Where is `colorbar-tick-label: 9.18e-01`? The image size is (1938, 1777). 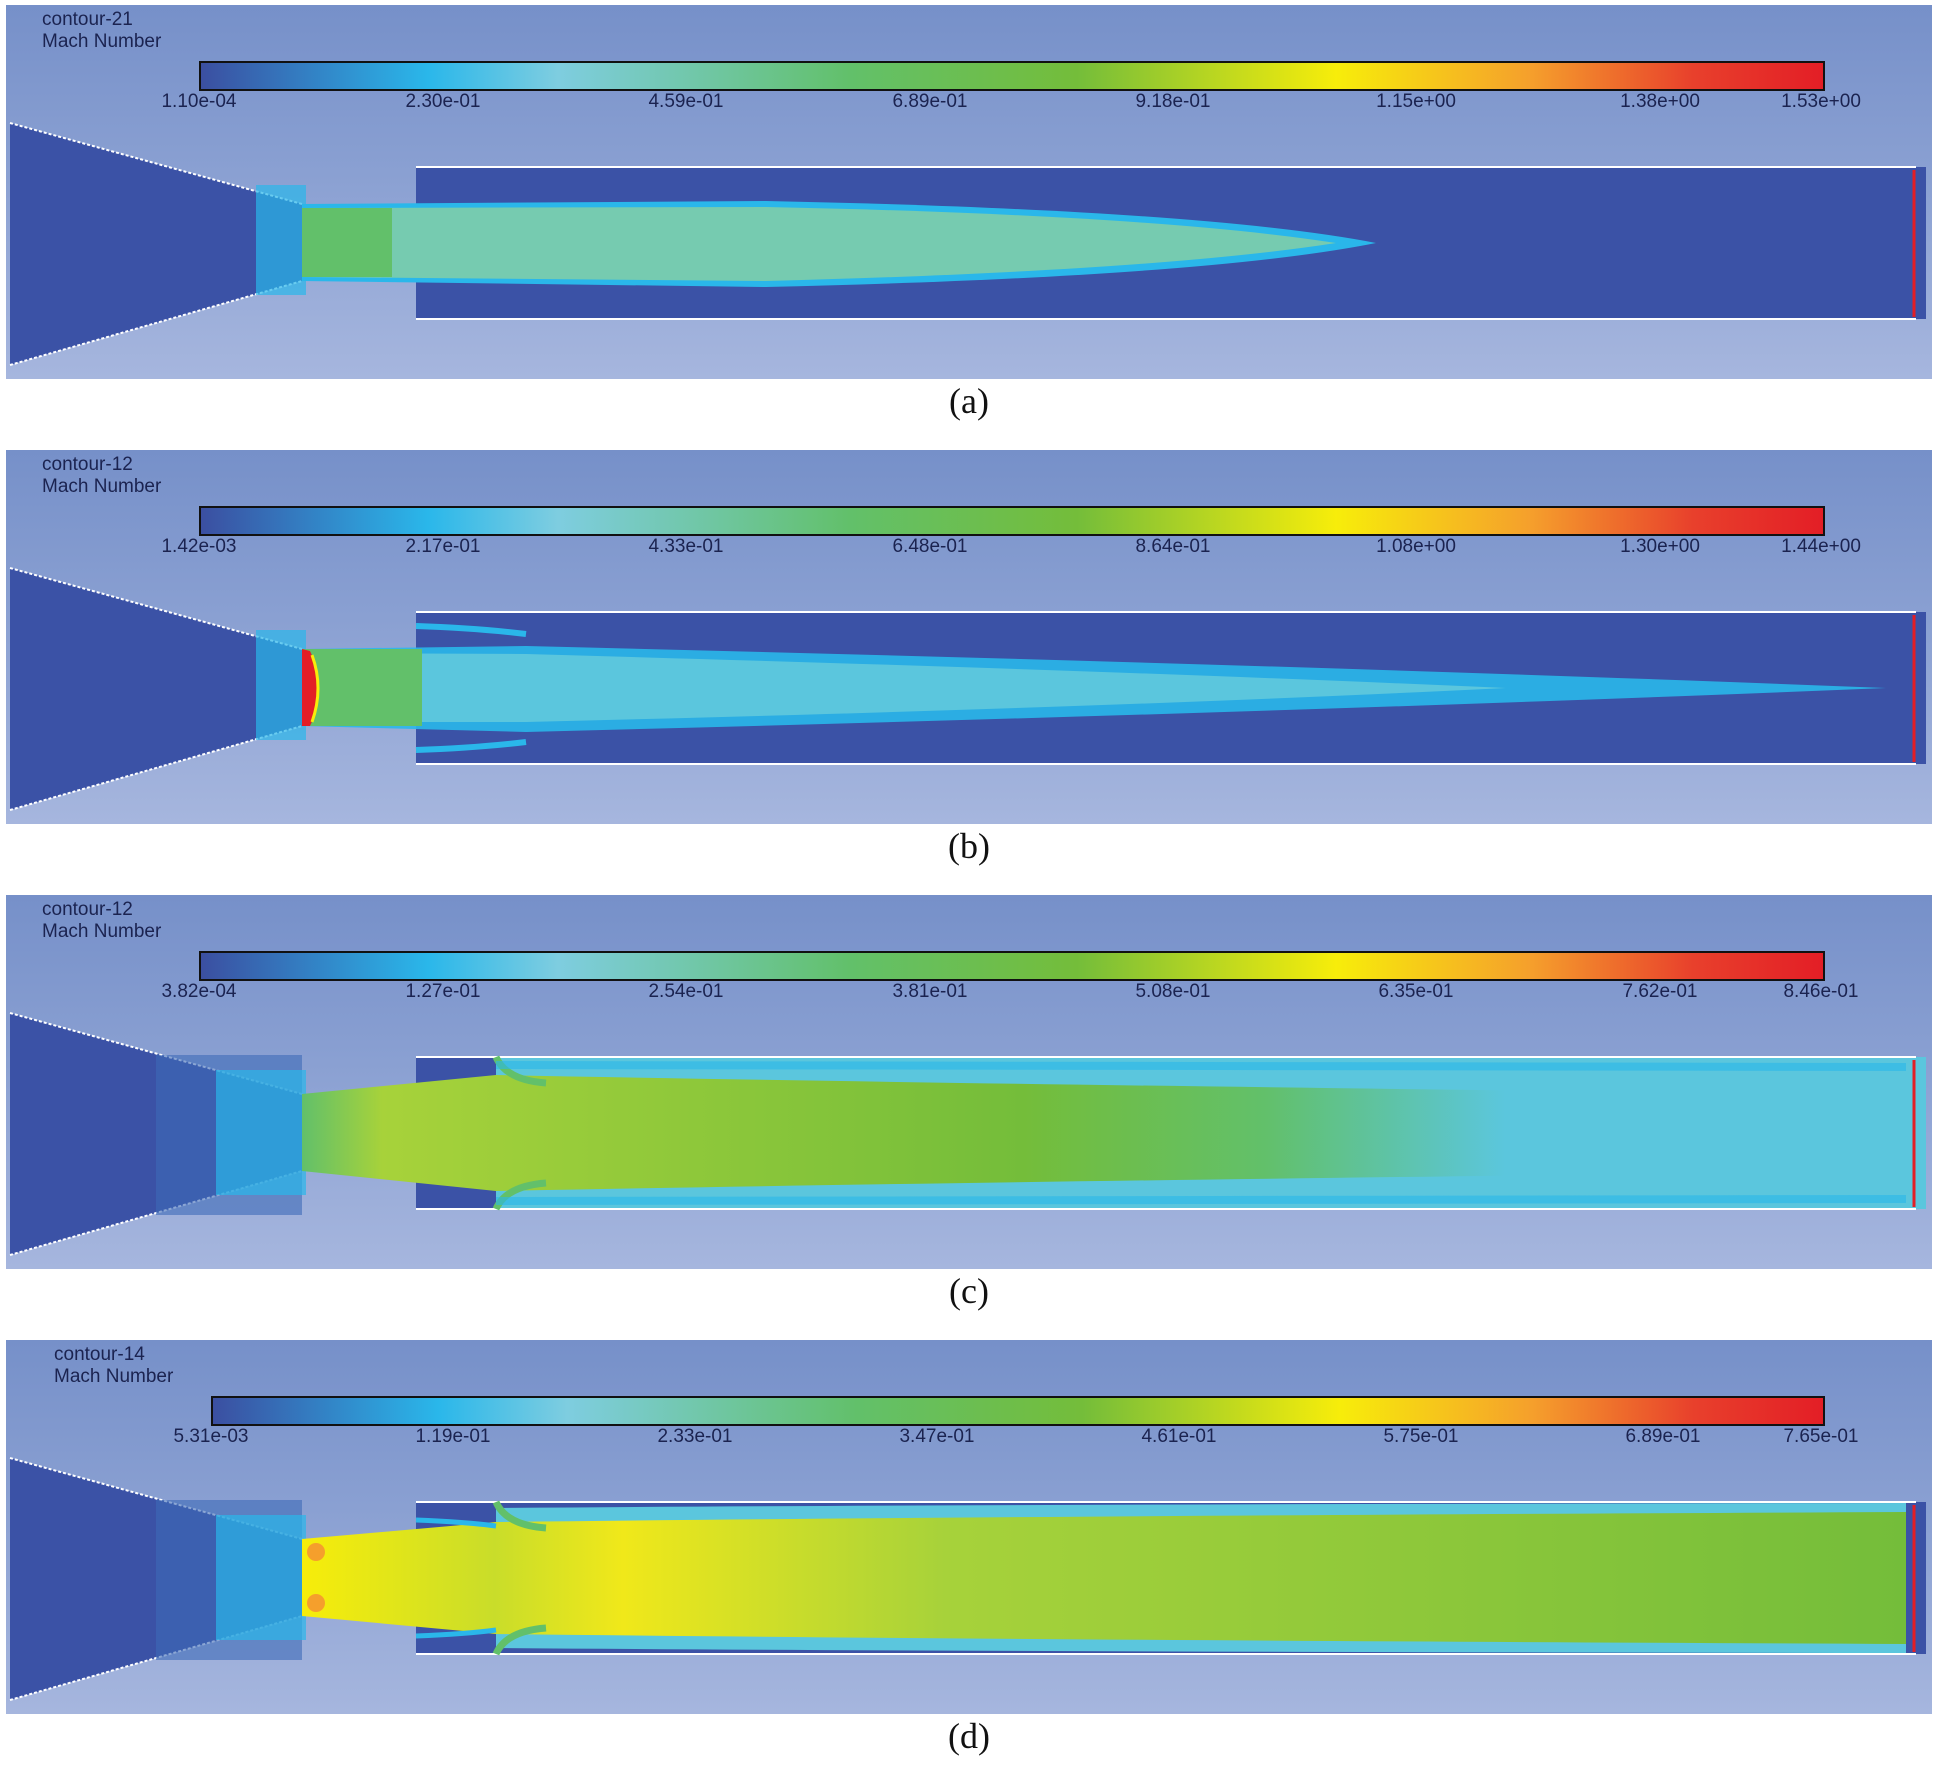 colorbar-tick-label: 9.18e-01 is located at coordinates (1173, 101).